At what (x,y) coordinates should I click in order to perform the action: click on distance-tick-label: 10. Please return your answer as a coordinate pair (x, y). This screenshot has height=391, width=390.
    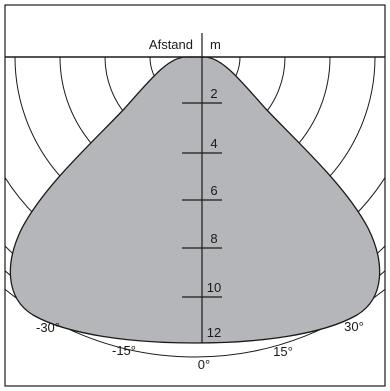
    Looking at the image, I should click on (214, 287).